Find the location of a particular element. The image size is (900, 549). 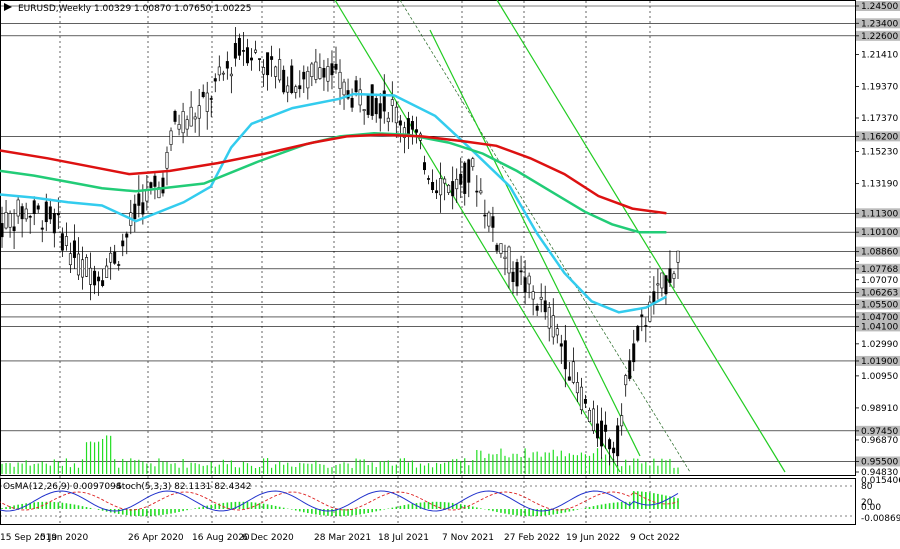

price-tick-label: 1.10100 is located at coordinates (879, 233).